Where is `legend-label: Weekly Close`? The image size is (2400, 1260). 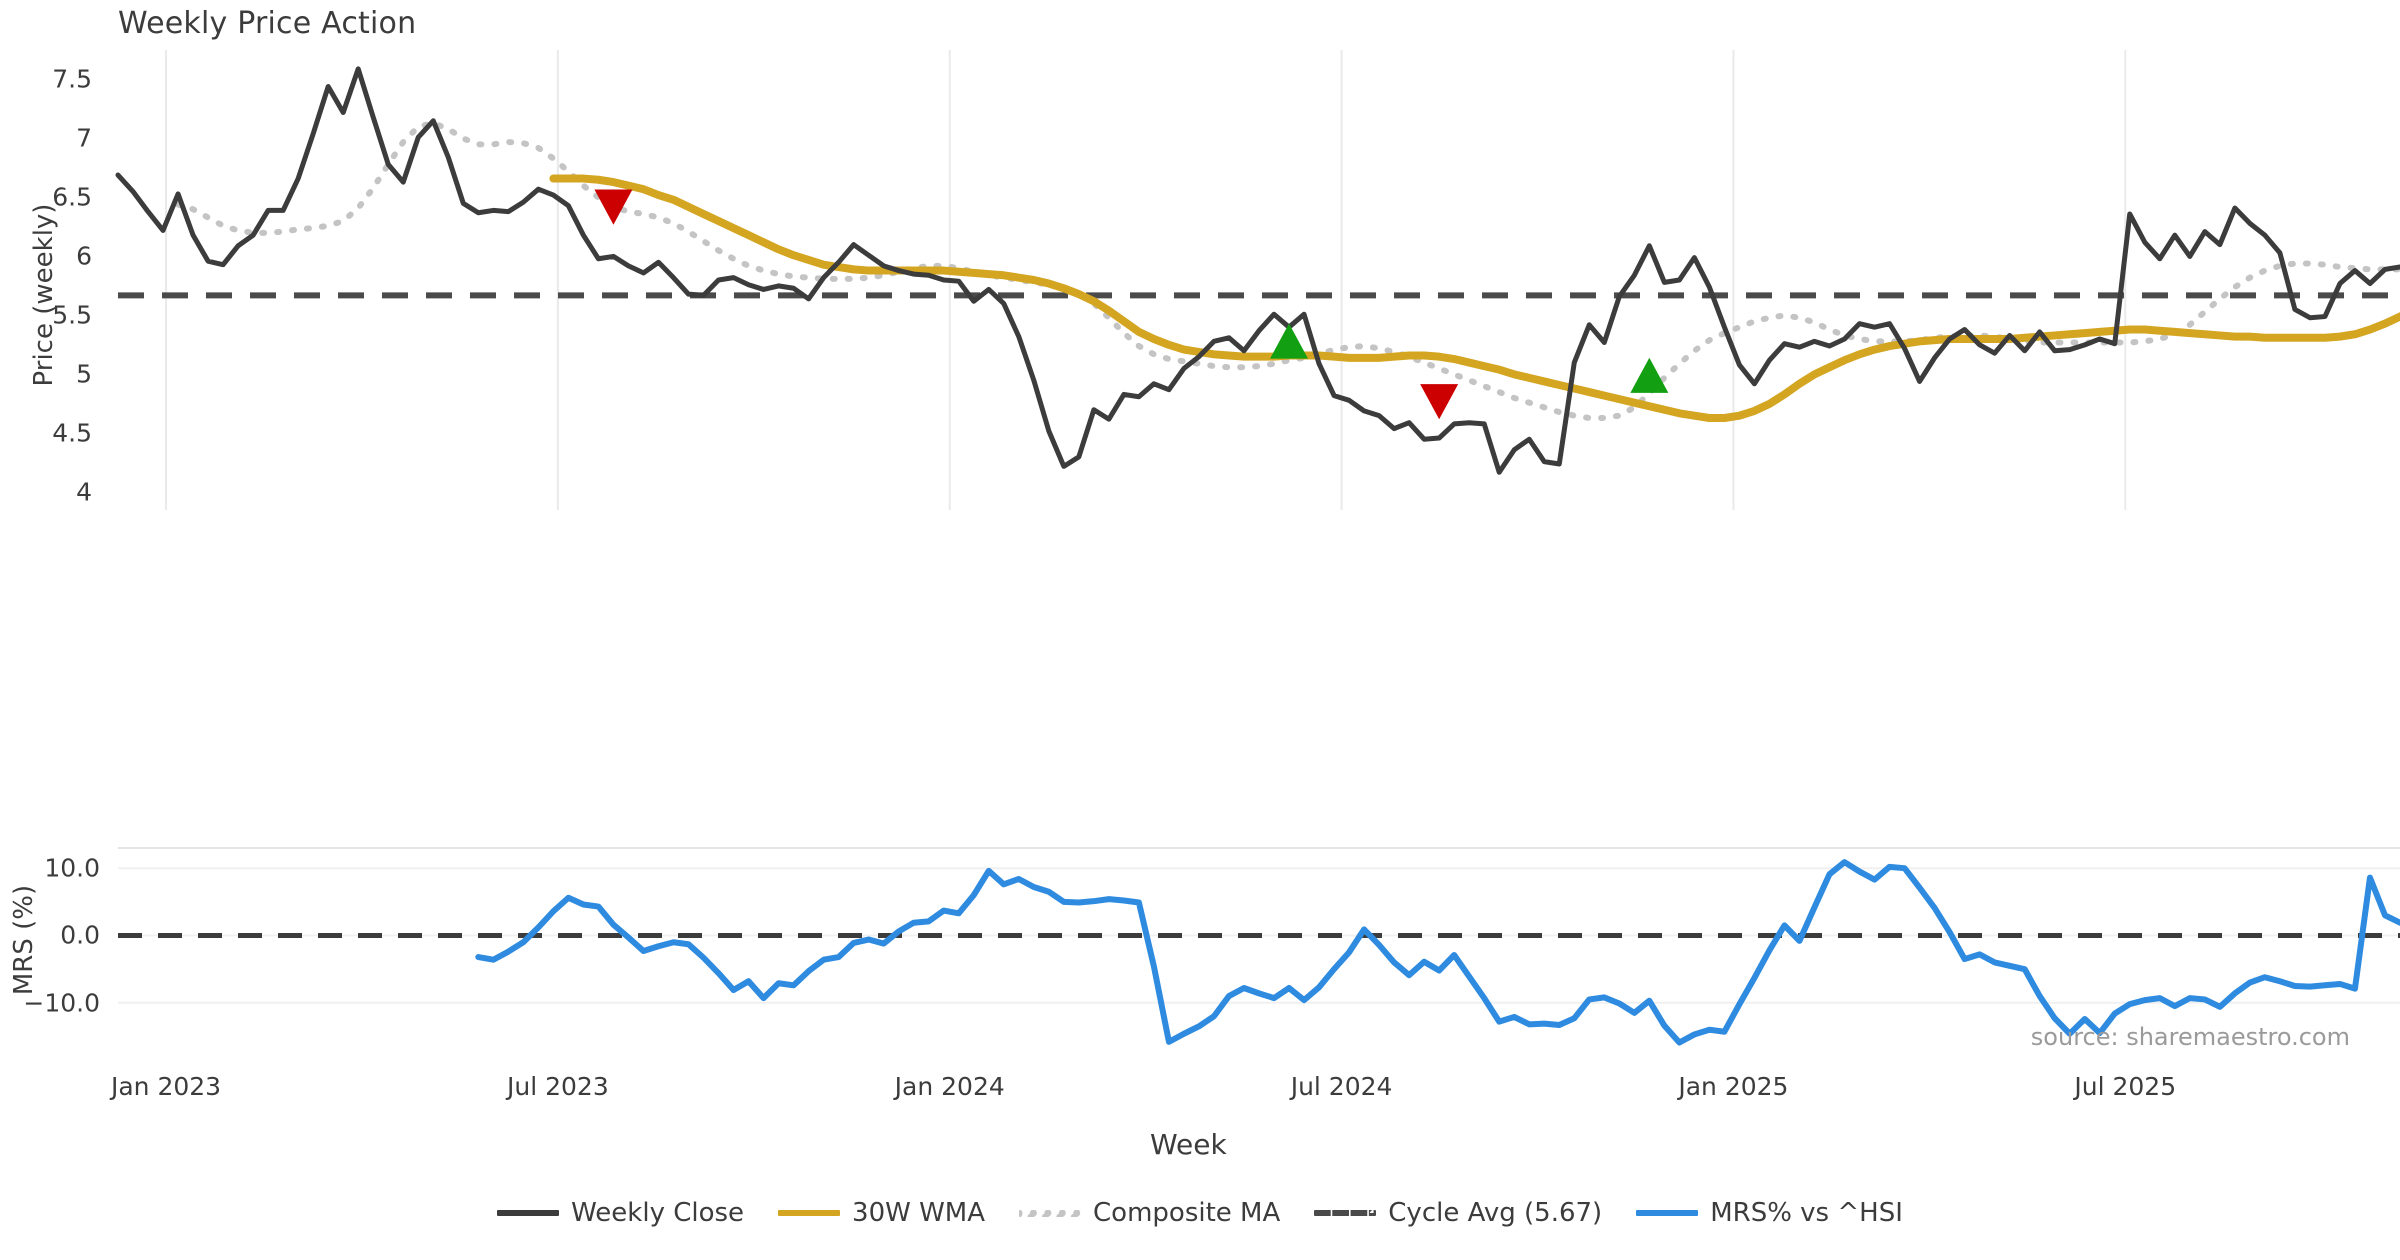
legend-label: Weekly Close is located at coordinates (658, 1213).